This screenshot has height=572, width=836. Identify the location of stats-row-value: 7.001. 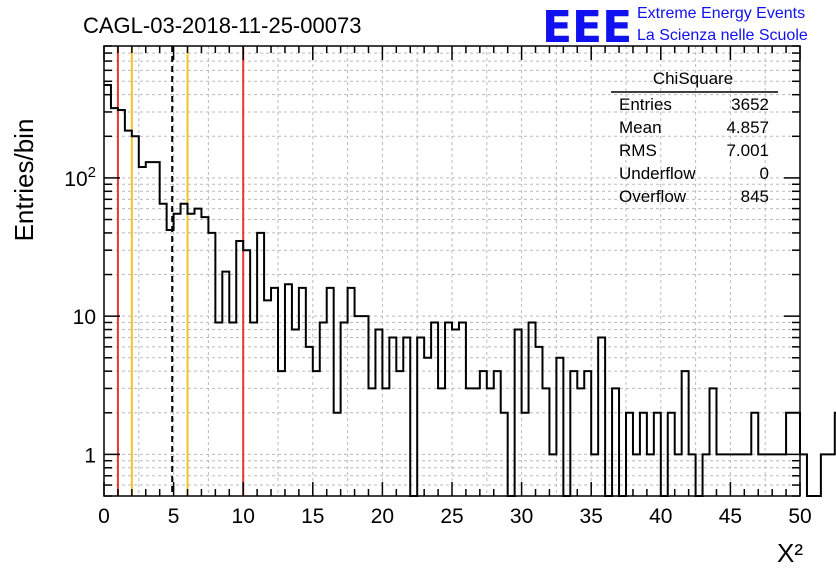
(747, 150).